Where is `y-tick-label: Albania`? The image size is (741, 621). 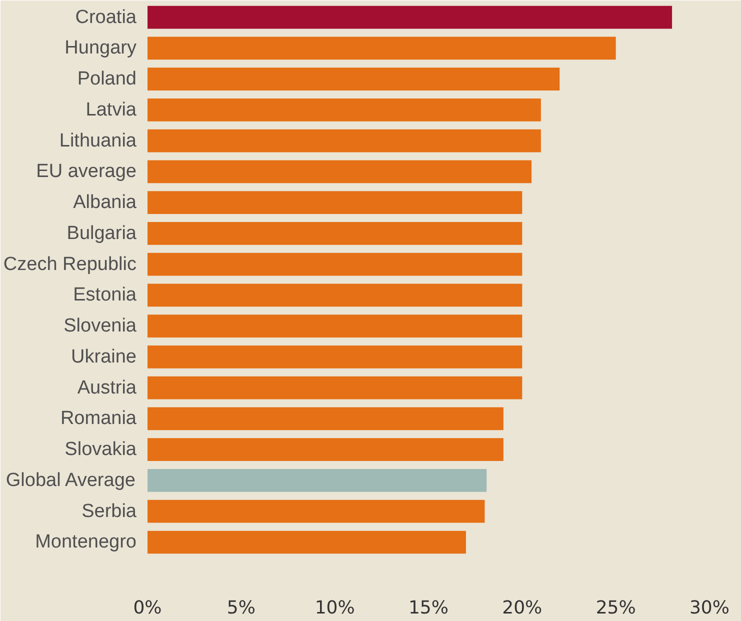
y-tick-label: Albania is located at coordinates (105, 203).